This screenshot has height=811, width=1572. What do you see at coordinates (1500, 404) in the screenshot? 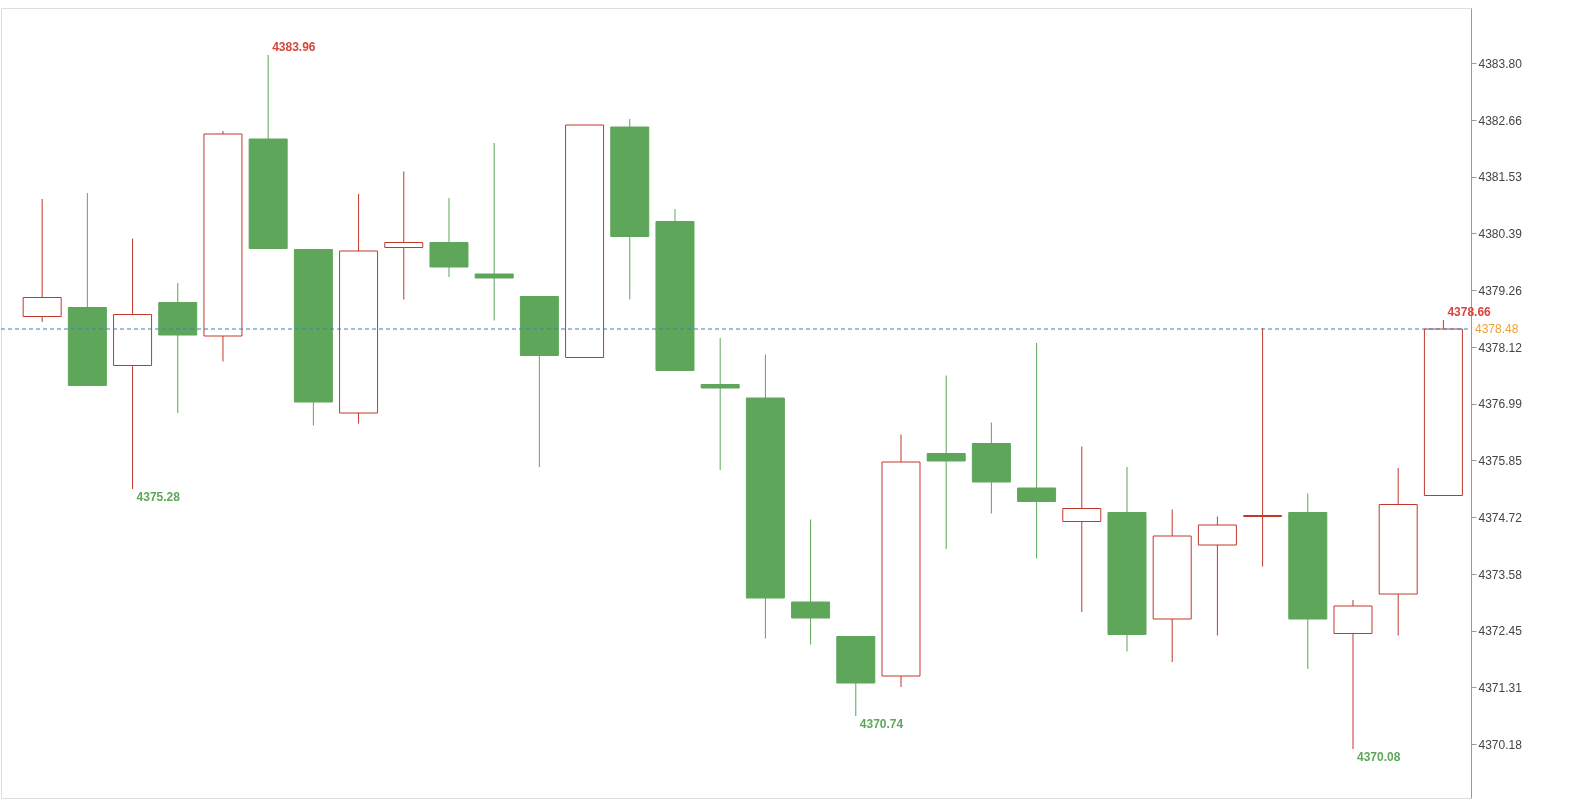
I see `y-tick-label: 4376.99` at bounding box center [1500, 404].